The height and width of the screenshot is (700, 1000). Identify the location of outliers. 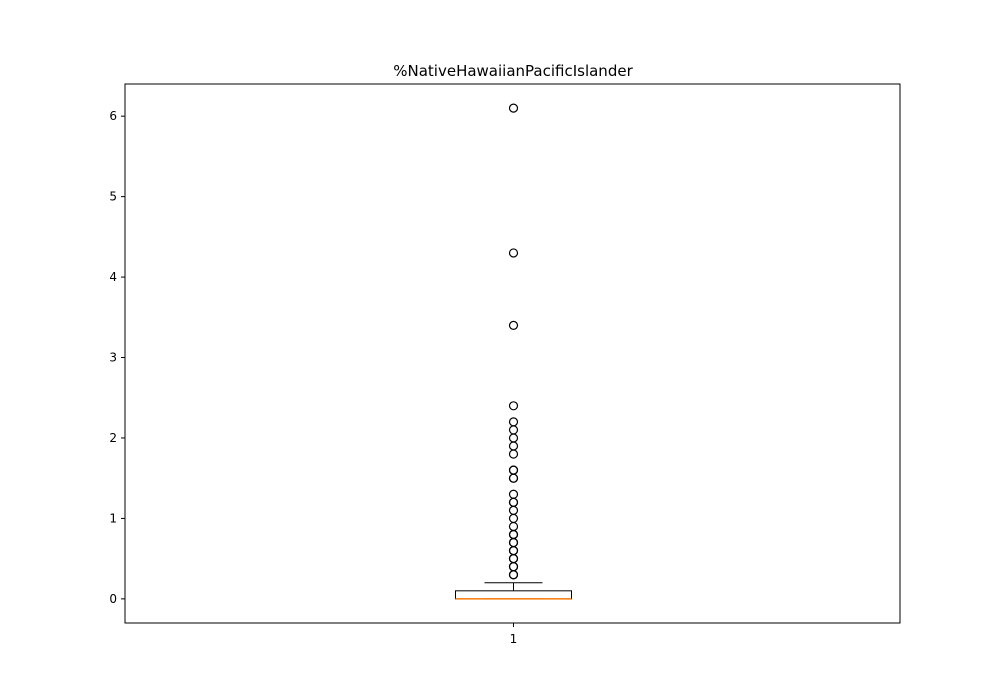
(513, 341).